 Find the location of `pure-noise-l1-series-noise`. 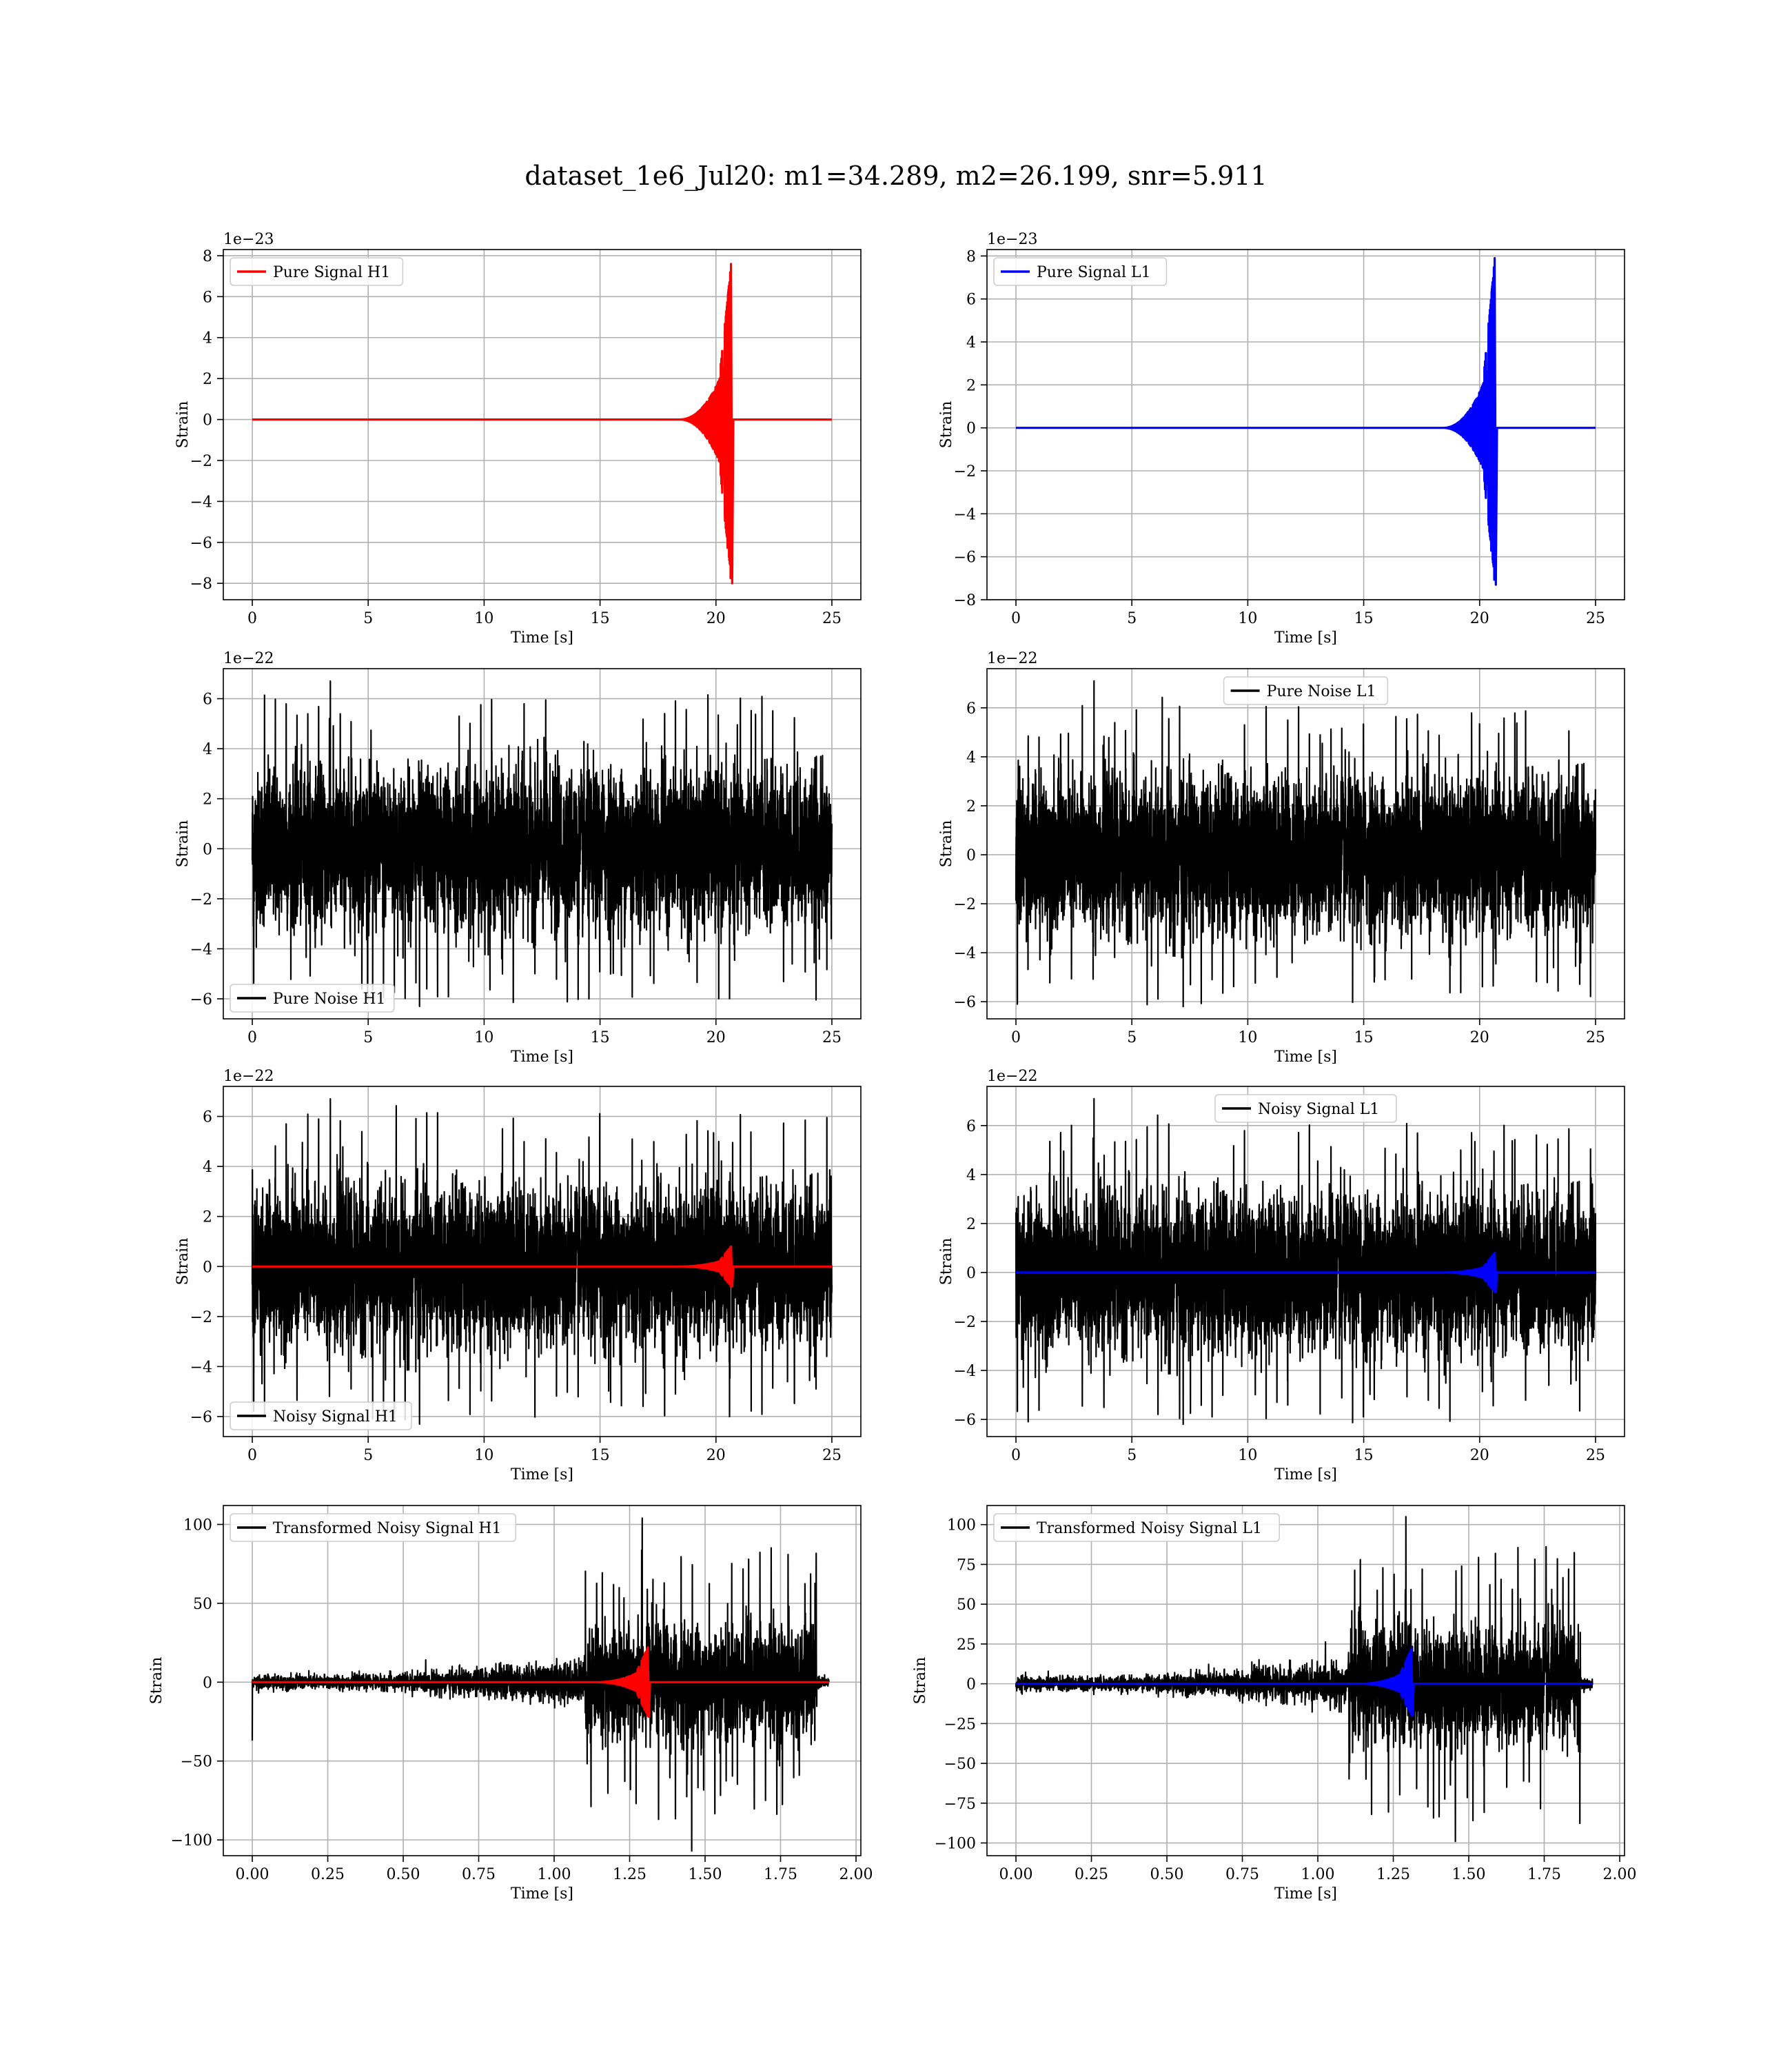

pure-noise-l1-series-noise is located at coordinates (1306, 844).